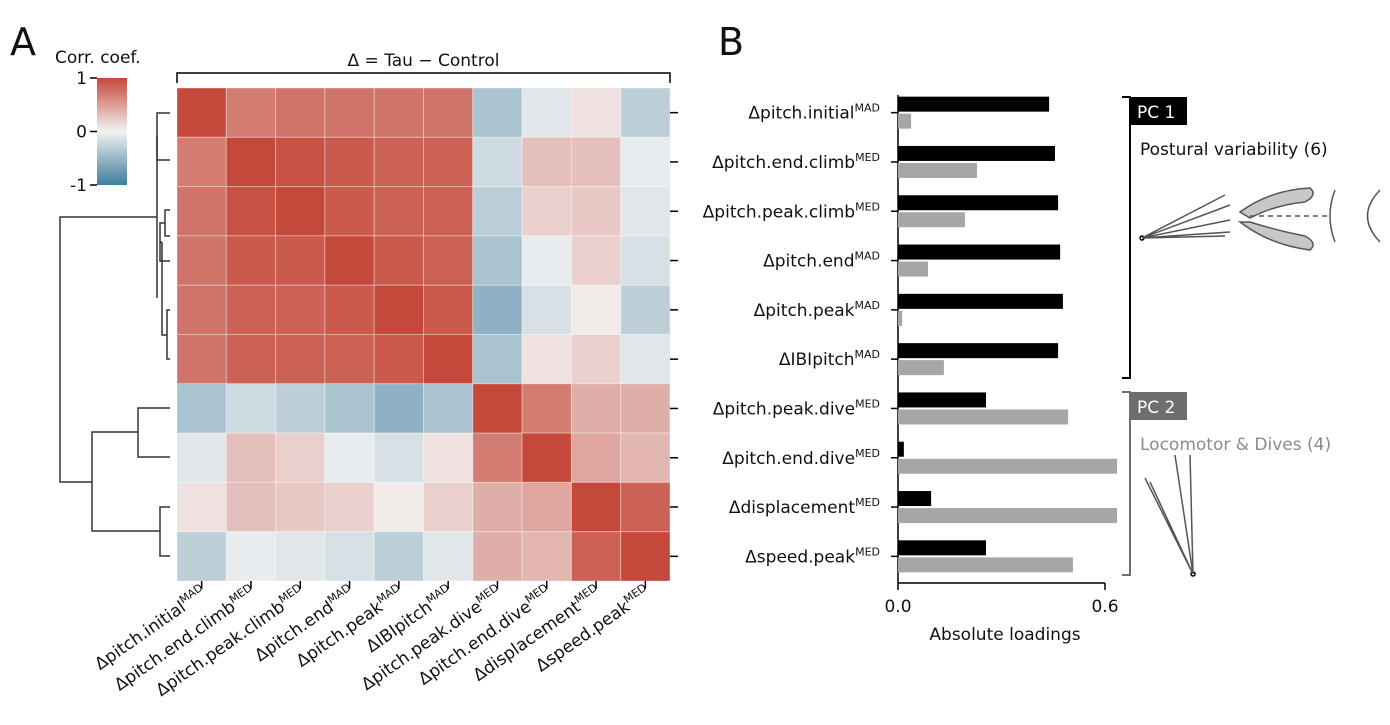 The height and width of the screenshot is (725, 1390). Describe the element at coordinates (796, 162) in the screenshot. I see `y-tick-label: Δpitch.end.climbMED` at that location.